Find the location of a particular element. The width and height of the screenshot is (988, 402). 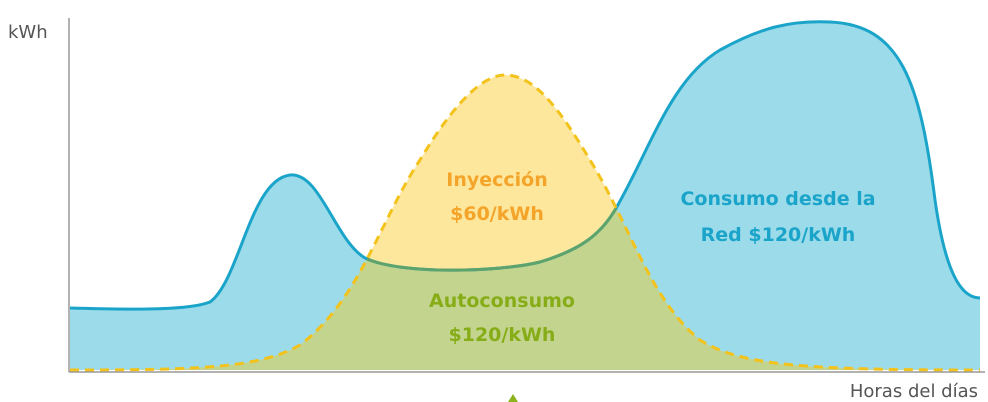

self-consumption-label: Autoconsumo is located at coordinates (502, 301).